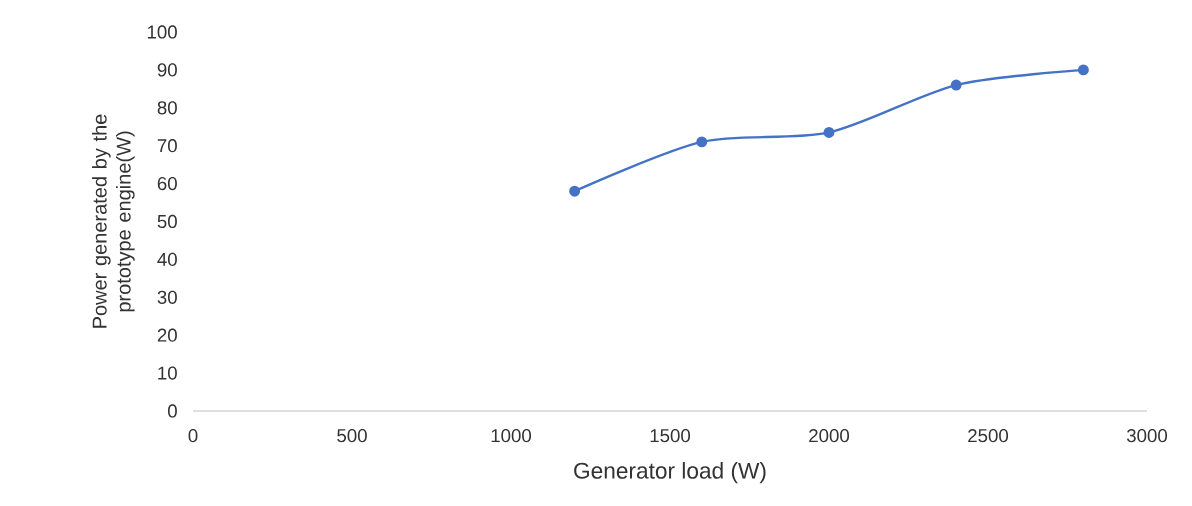  I want to click on y-axis-title: Power generated by the prototype engine(W), so click(113, 221).